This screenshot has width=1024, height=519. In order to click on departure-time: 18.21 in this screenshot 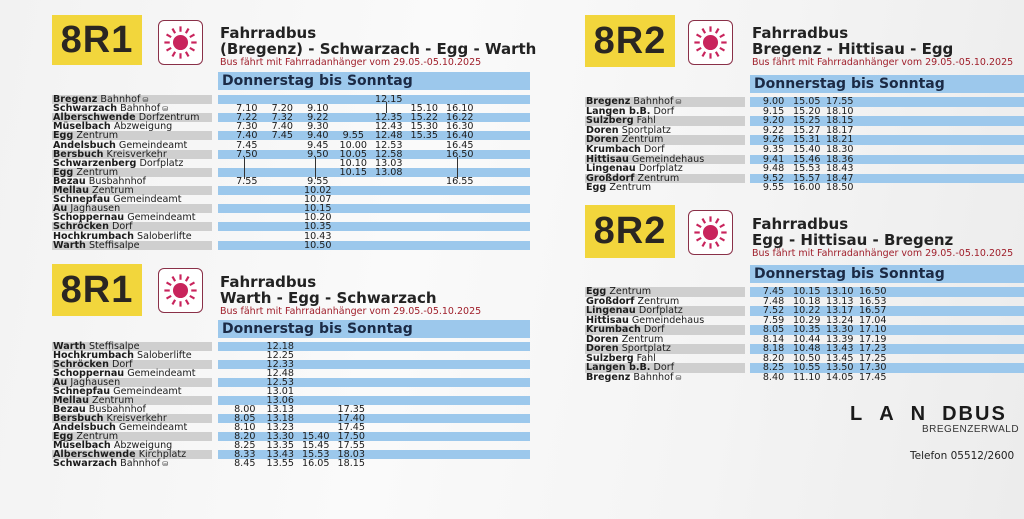, I will do `click(840, 140)`.